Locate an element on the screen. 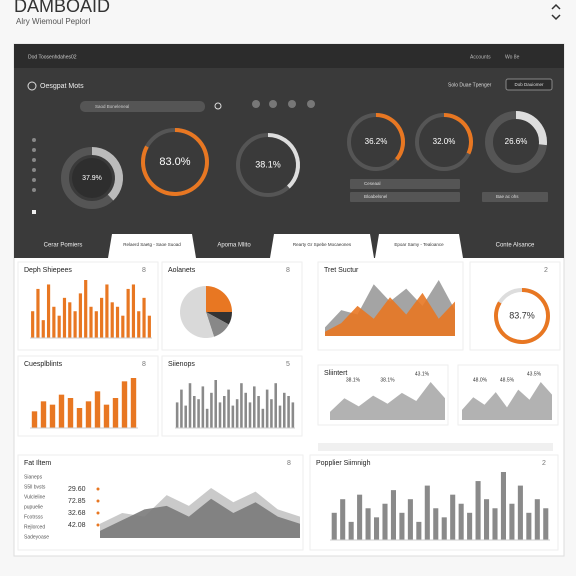 The height and width of the screenshot is (576, 576). search-bar is located at coordinates (142, 106).